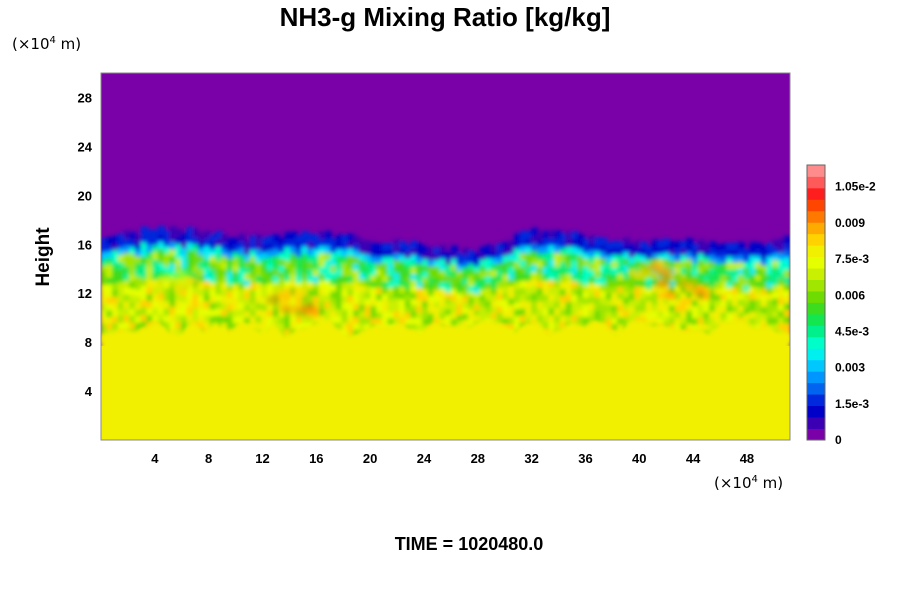 Image resolution: width=900 pixels, height=600 pixels. I want to click on y-tick-label: 20, so click(85, 195).